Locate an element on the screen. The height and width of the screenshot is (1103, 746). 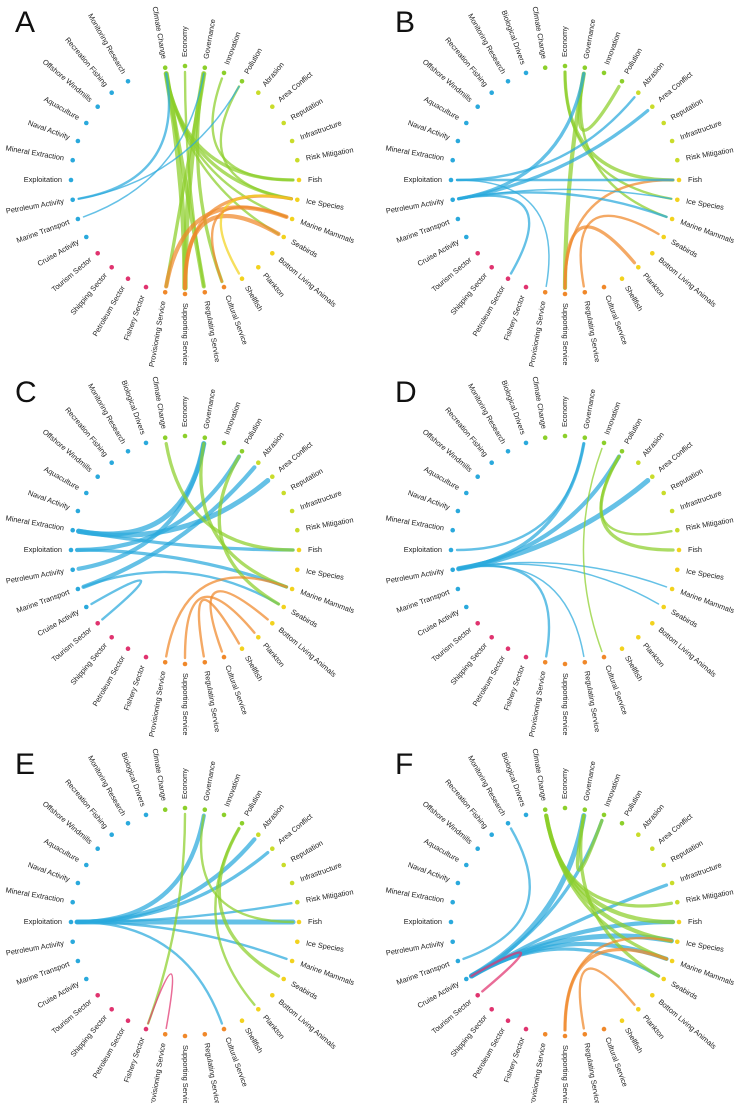
node-dot-aquaculture is located at coordinates (466, 123).